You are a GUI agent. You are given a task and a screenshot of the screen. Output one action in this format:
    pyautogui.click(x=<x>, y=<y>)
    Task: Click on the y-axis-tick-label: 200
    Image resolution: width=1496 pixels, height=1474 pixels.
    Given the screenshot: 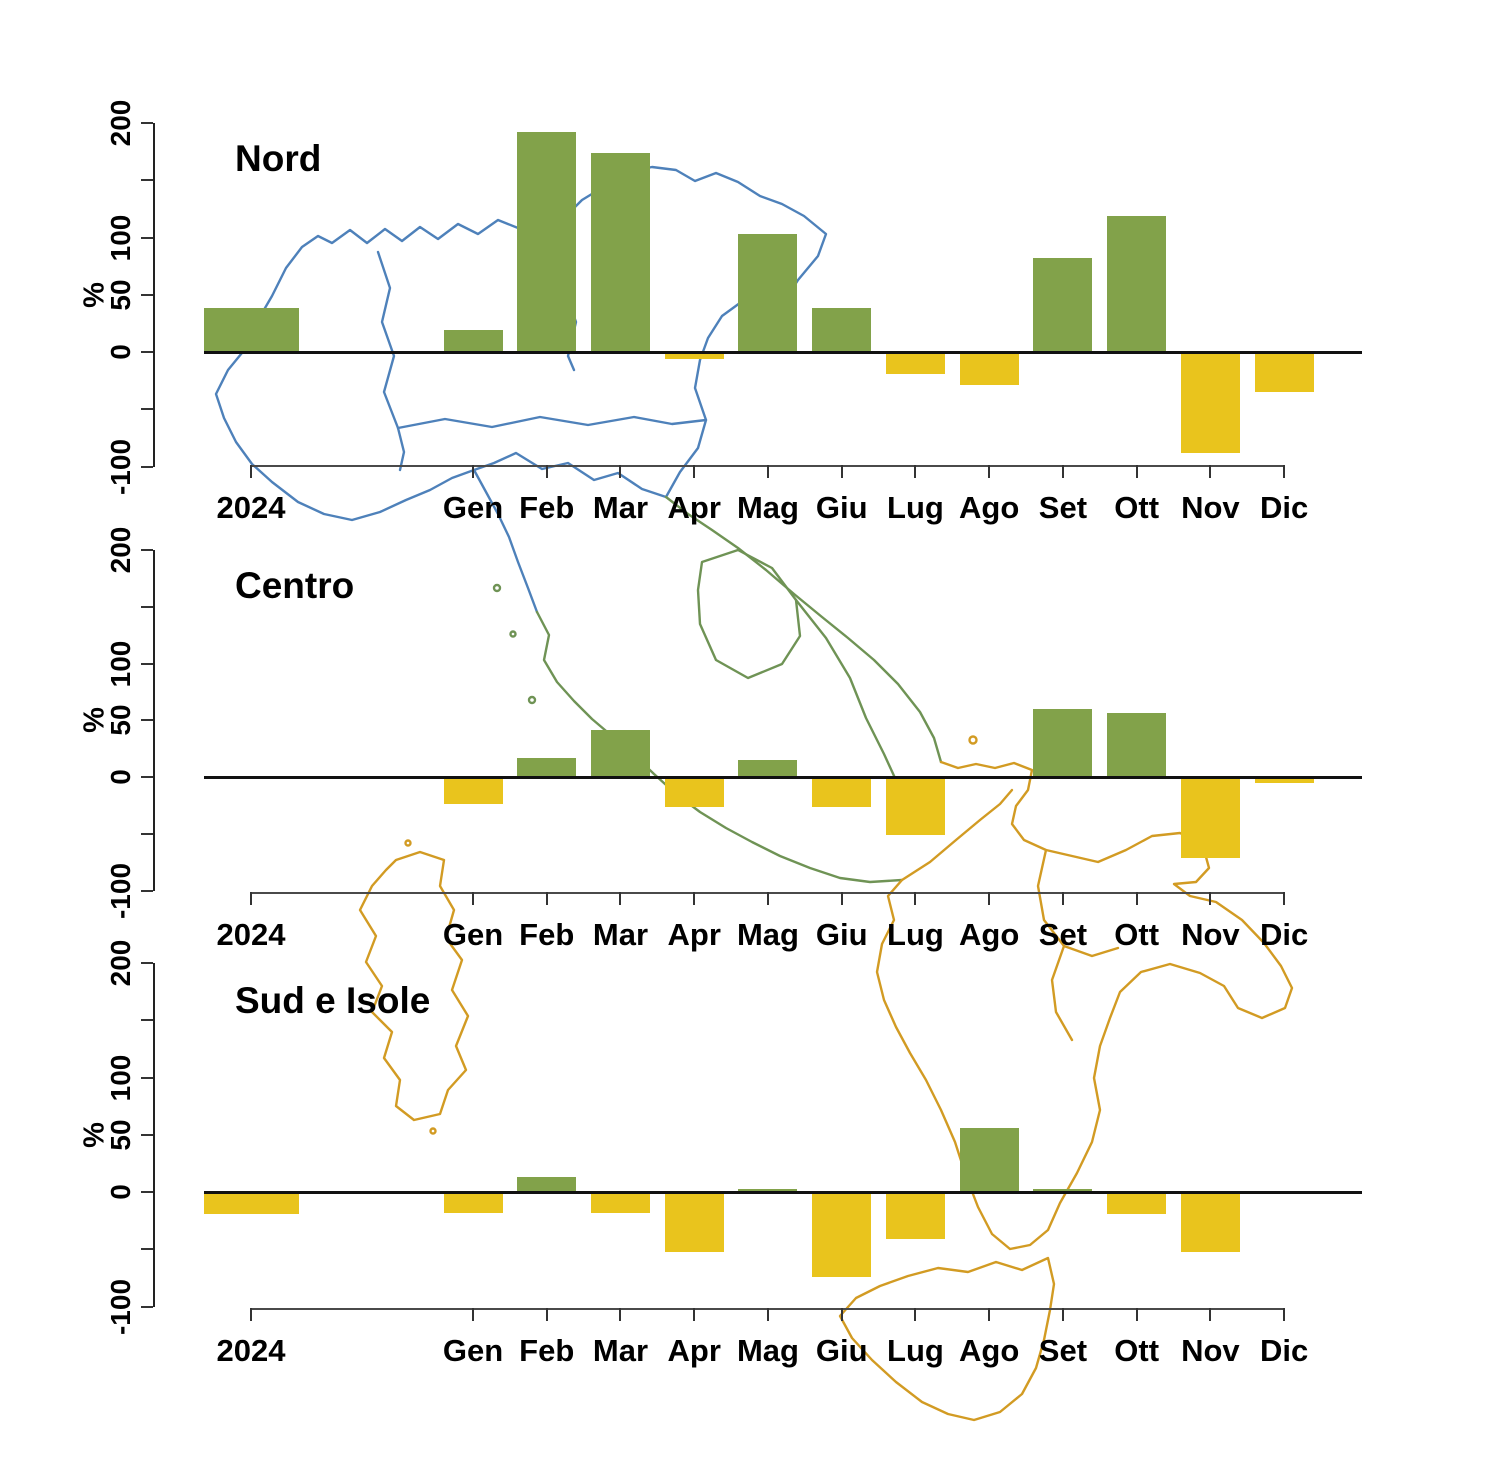 What is the action you would take?
    pyautogui.click(x=120, y=963)
    